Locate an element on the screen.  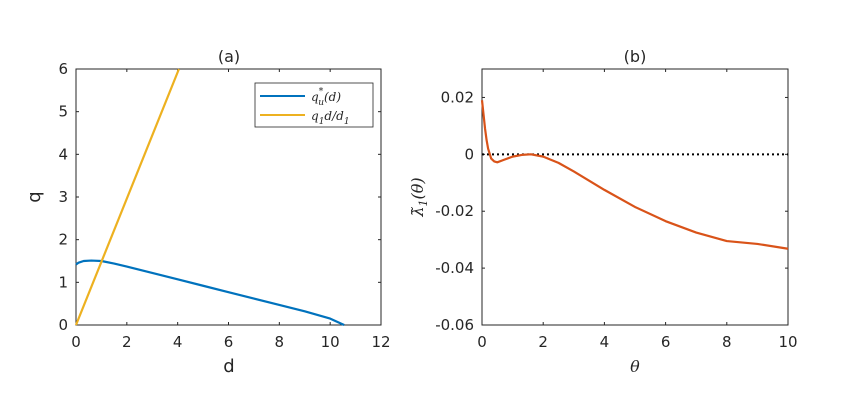
legend-box is located at coordinates (314, 105).